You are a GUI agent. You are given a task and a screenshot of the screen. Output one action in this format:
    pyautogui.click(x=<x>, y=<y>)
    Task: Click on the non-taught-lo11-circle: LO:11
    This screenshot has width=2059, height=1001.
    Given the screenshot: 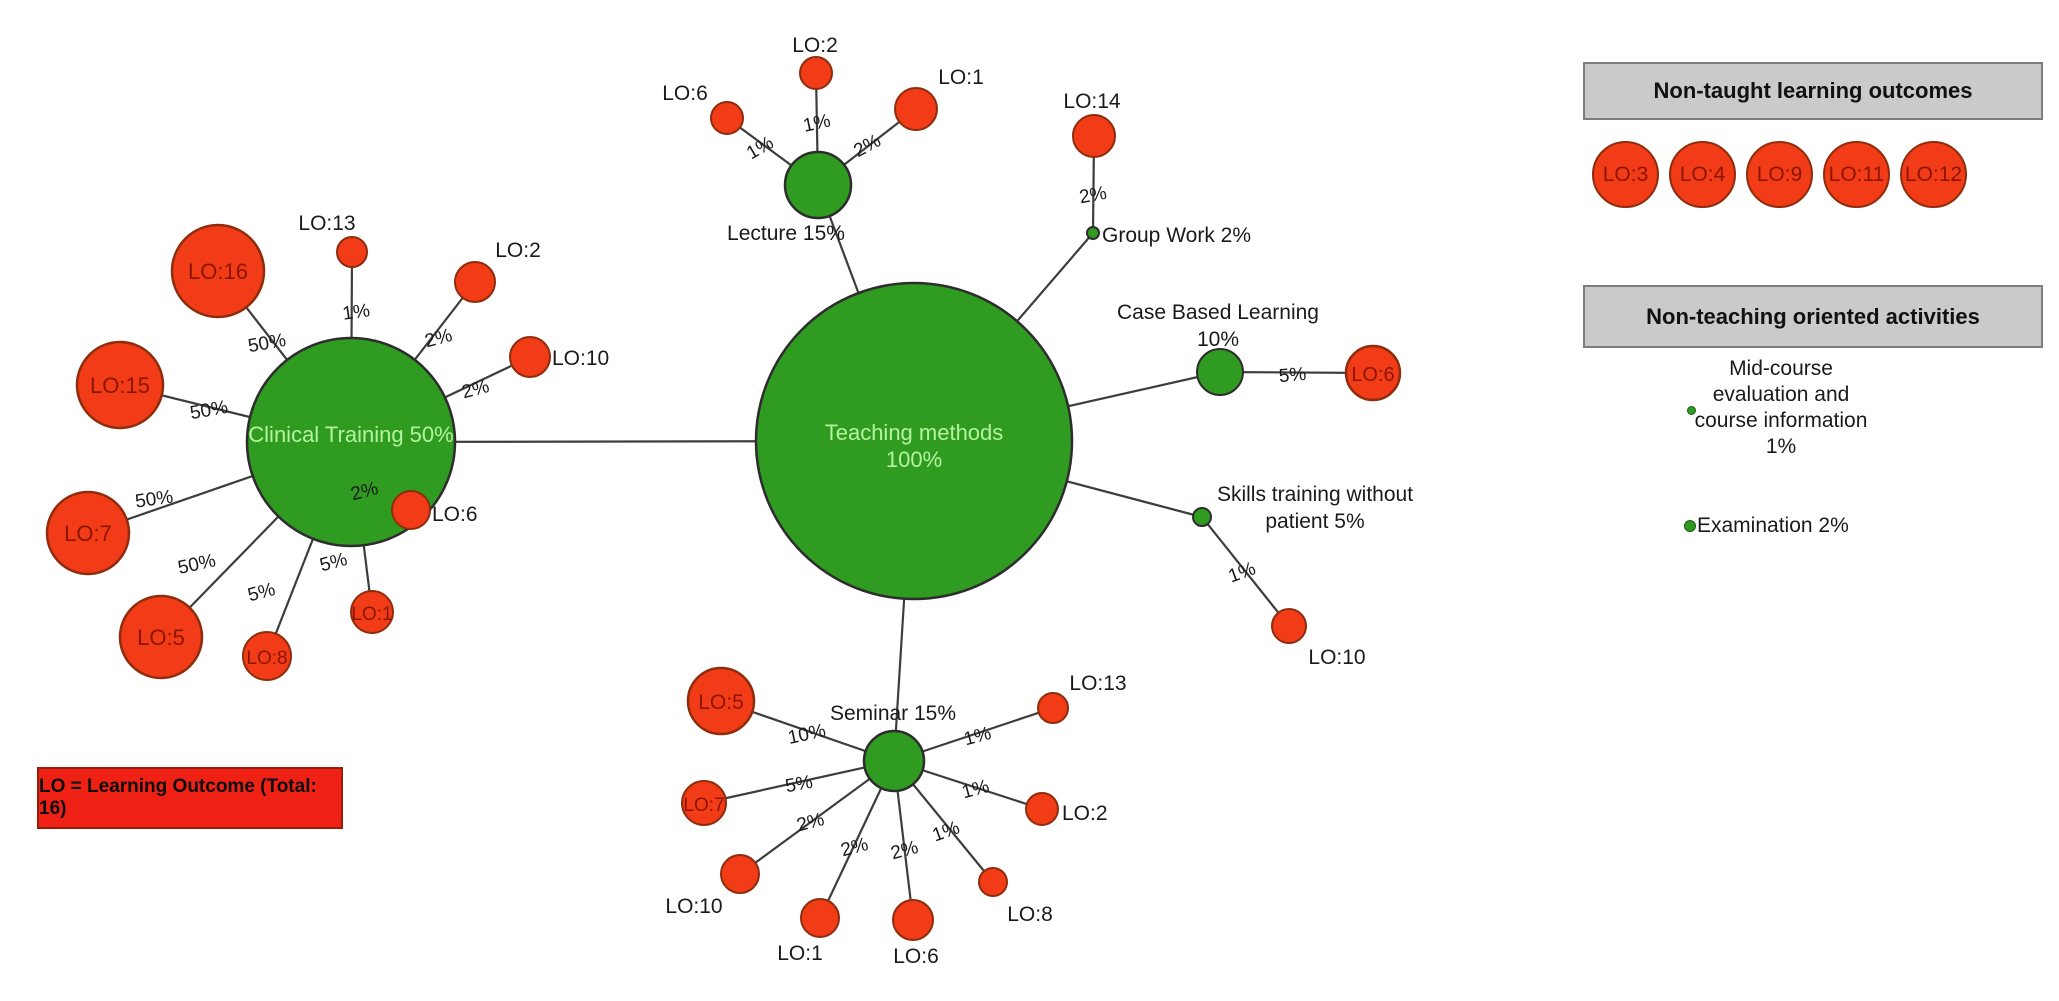 What is the action you would take?
    pyautogui.click(x=1856, y=174)
    